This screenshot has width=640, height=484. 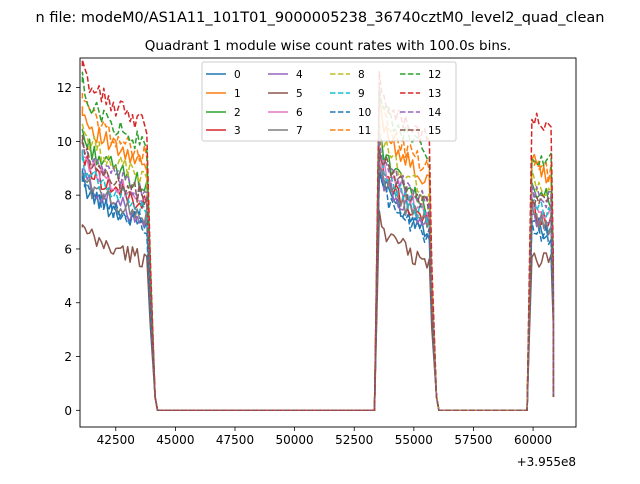 What do you see at coordinates (473, 440) in the screenshot?
I see `x-tick-label: 57500` at bounding box center [473, 440].